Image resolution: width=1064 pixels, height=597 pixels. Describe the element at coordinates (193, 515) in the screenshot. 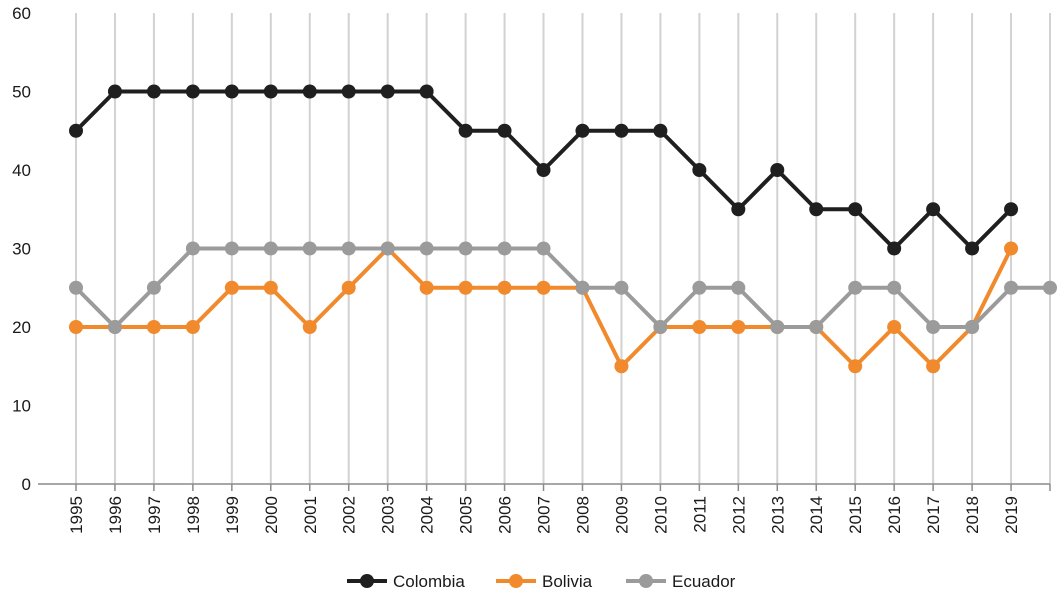

I see `x-tick-label: 1998` at that location.